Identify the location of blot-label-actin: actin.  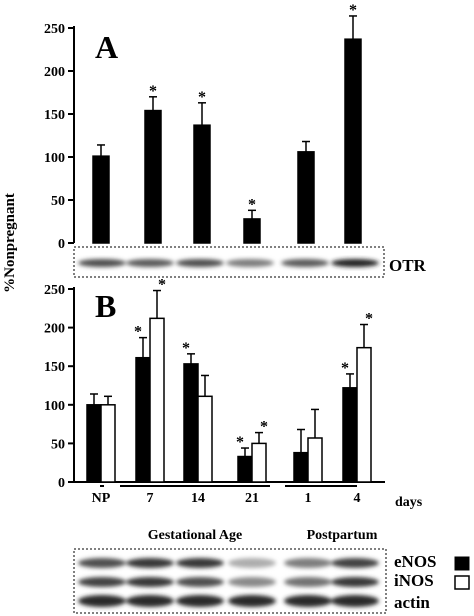
(412, 602).